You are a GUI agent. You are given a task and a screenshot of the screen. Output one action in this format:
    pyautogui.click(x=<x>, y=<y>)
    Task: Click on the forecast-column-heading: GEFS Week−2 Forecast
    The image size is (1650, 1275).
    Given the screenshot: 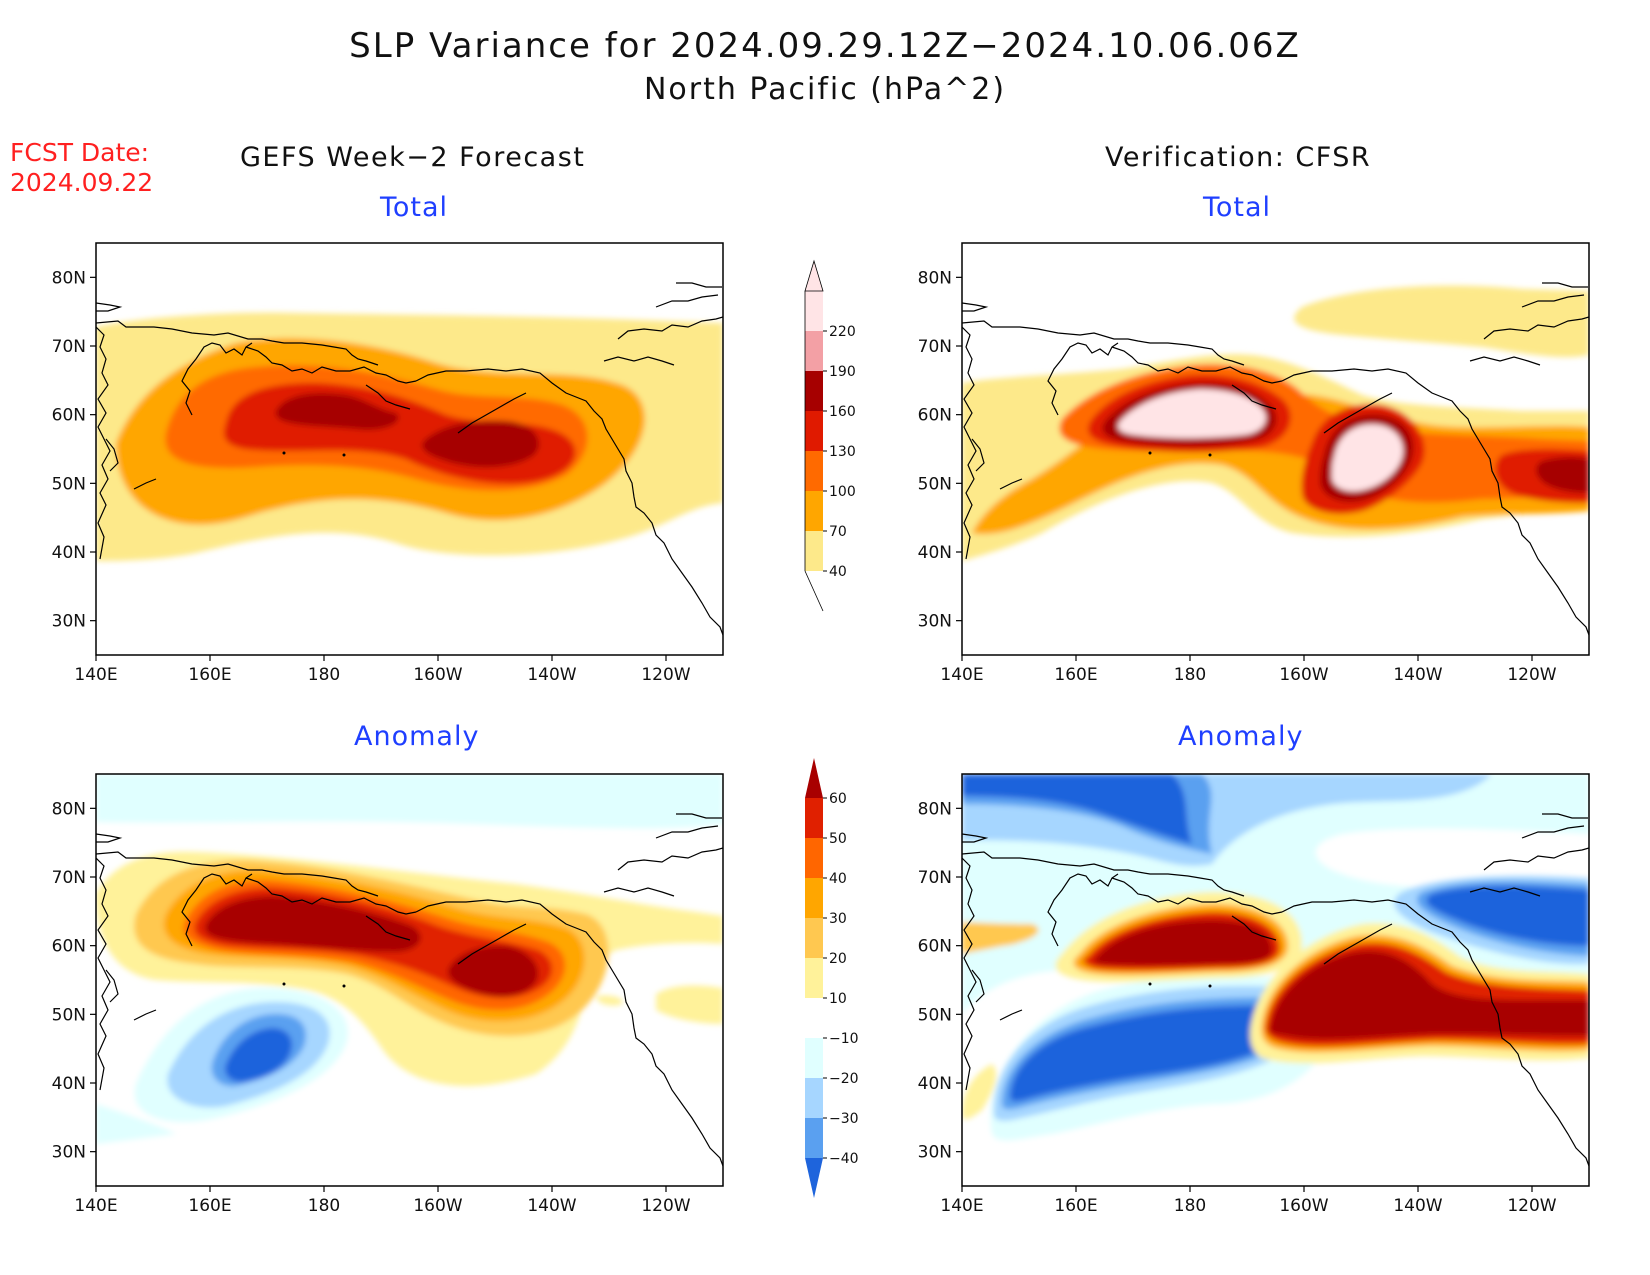 What is the action you would take?
    pyautogui.click(x=413, y=157)
    